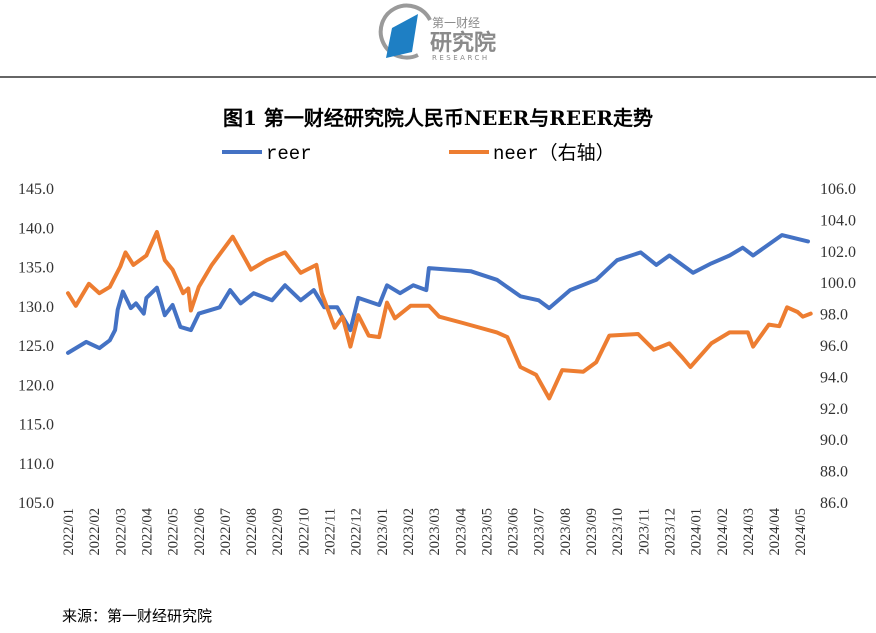 The height and width of the screenshot is (633, 876). I want to click on right-tick-label: 94.0, so click(834, 377).